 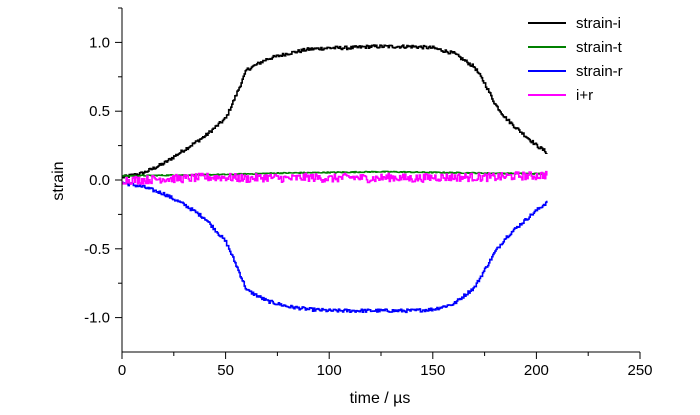 I want to click on y-tick-label: 1.0, so click(x=99, y=42).